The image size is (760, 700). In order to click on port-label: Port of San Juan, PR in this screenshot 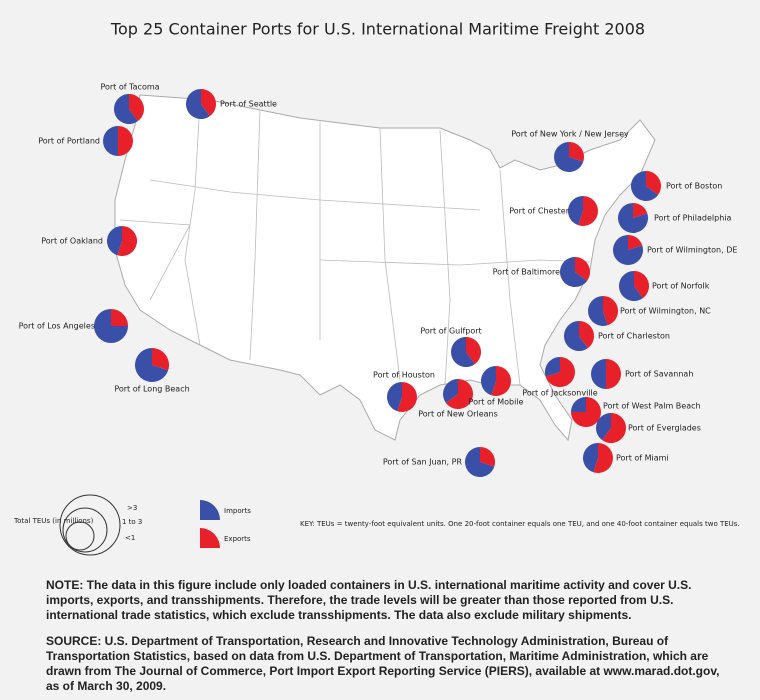, I will do `click(423, 462)`.